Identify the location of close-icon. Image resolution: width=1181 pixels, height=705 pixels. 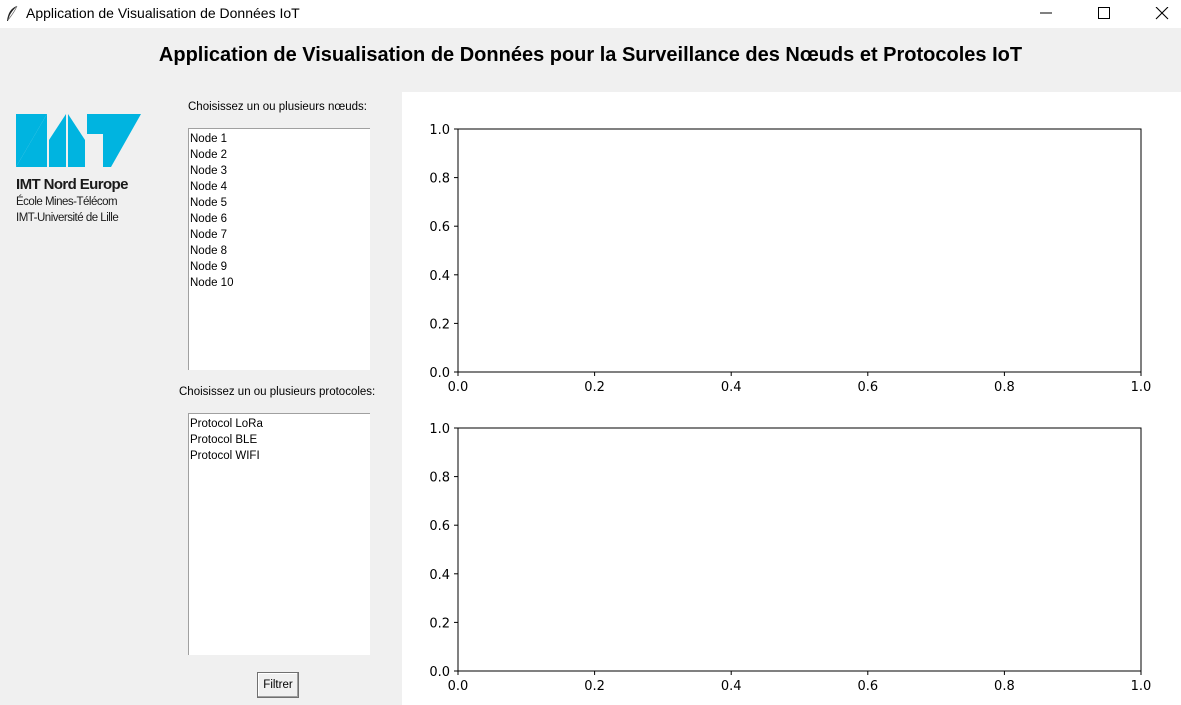
(1162, 13).